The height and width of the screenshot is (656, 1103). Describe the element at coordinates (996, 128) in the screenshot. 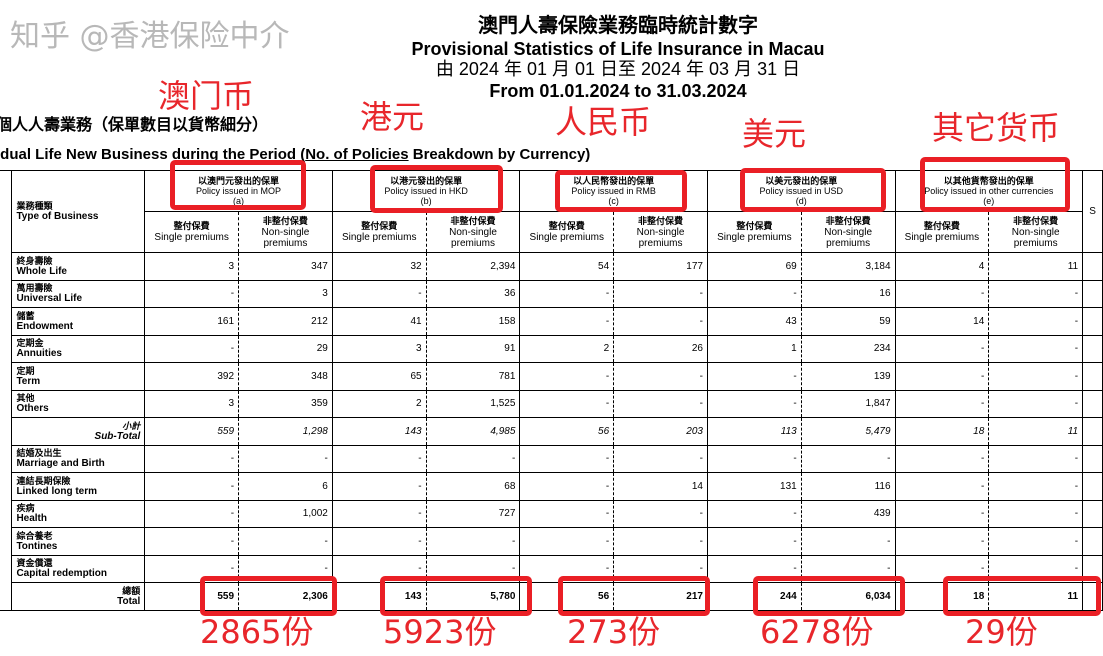

I see `currency-annotation: 其它货币` at that location.